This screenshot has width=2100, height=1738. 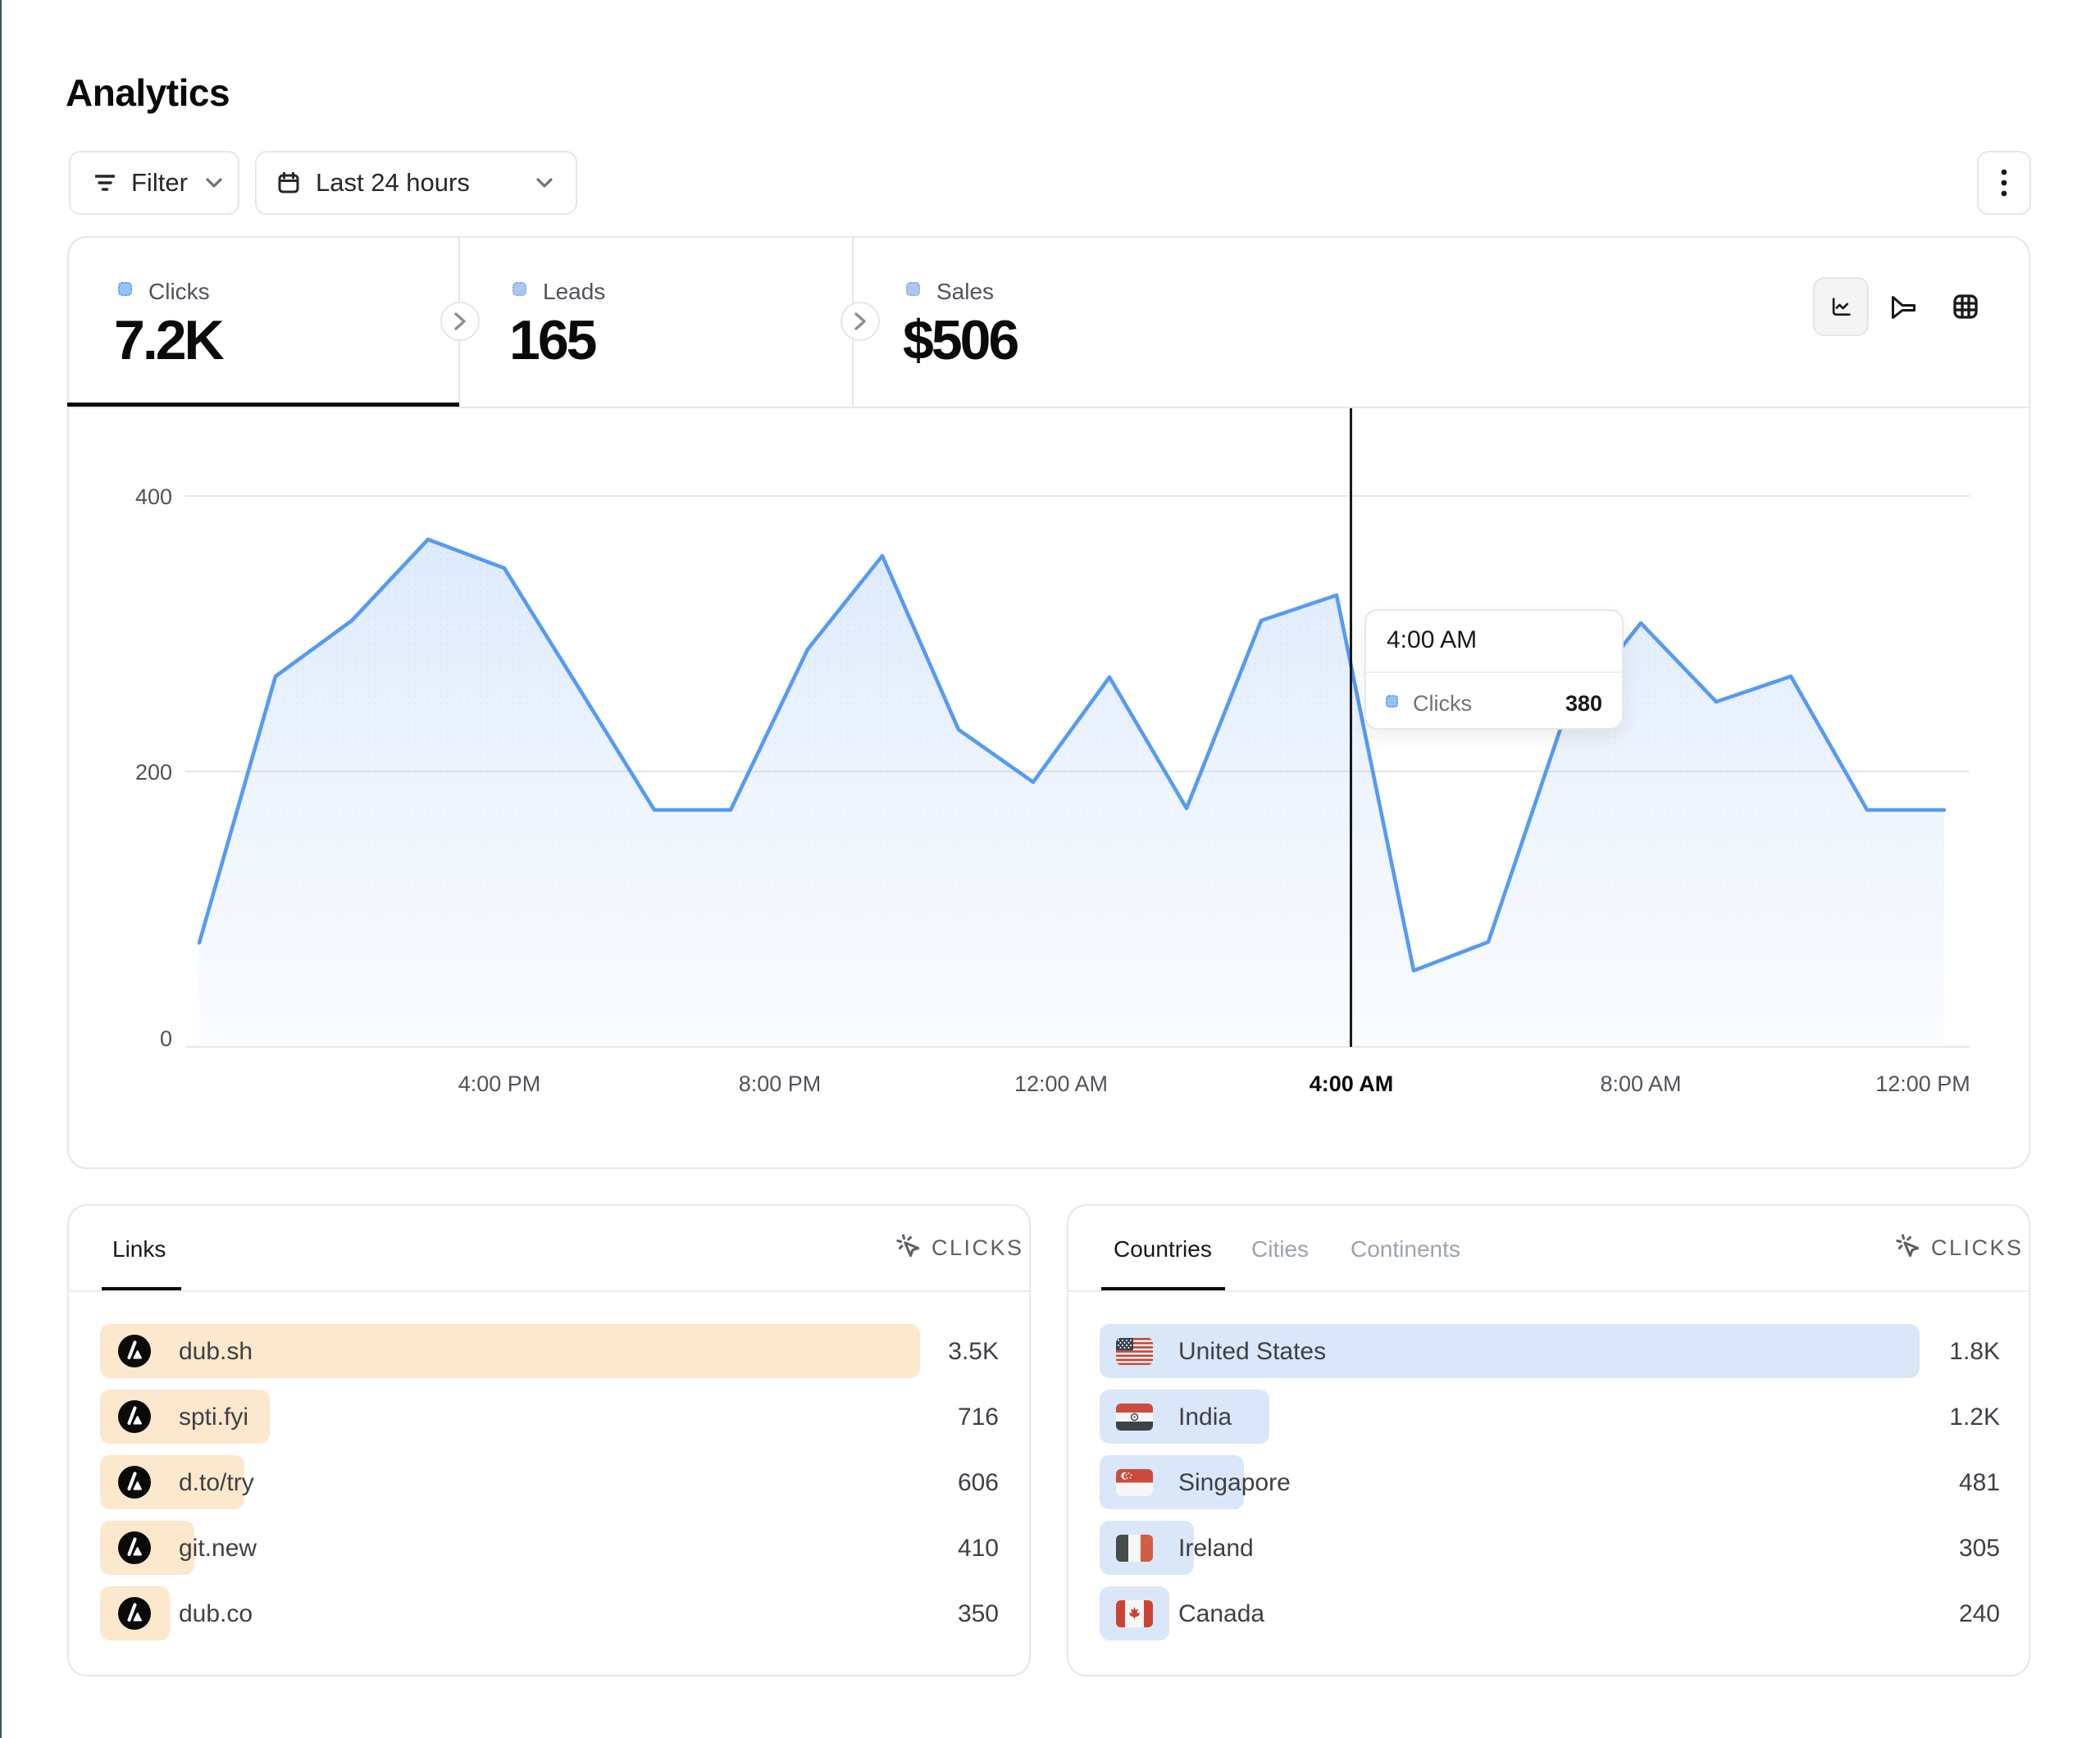 What do you see at coordinates (1922, 1083) in the screenshot?
I see `svg-text: 12:00 PM` at bounding box center [1922, 1083].